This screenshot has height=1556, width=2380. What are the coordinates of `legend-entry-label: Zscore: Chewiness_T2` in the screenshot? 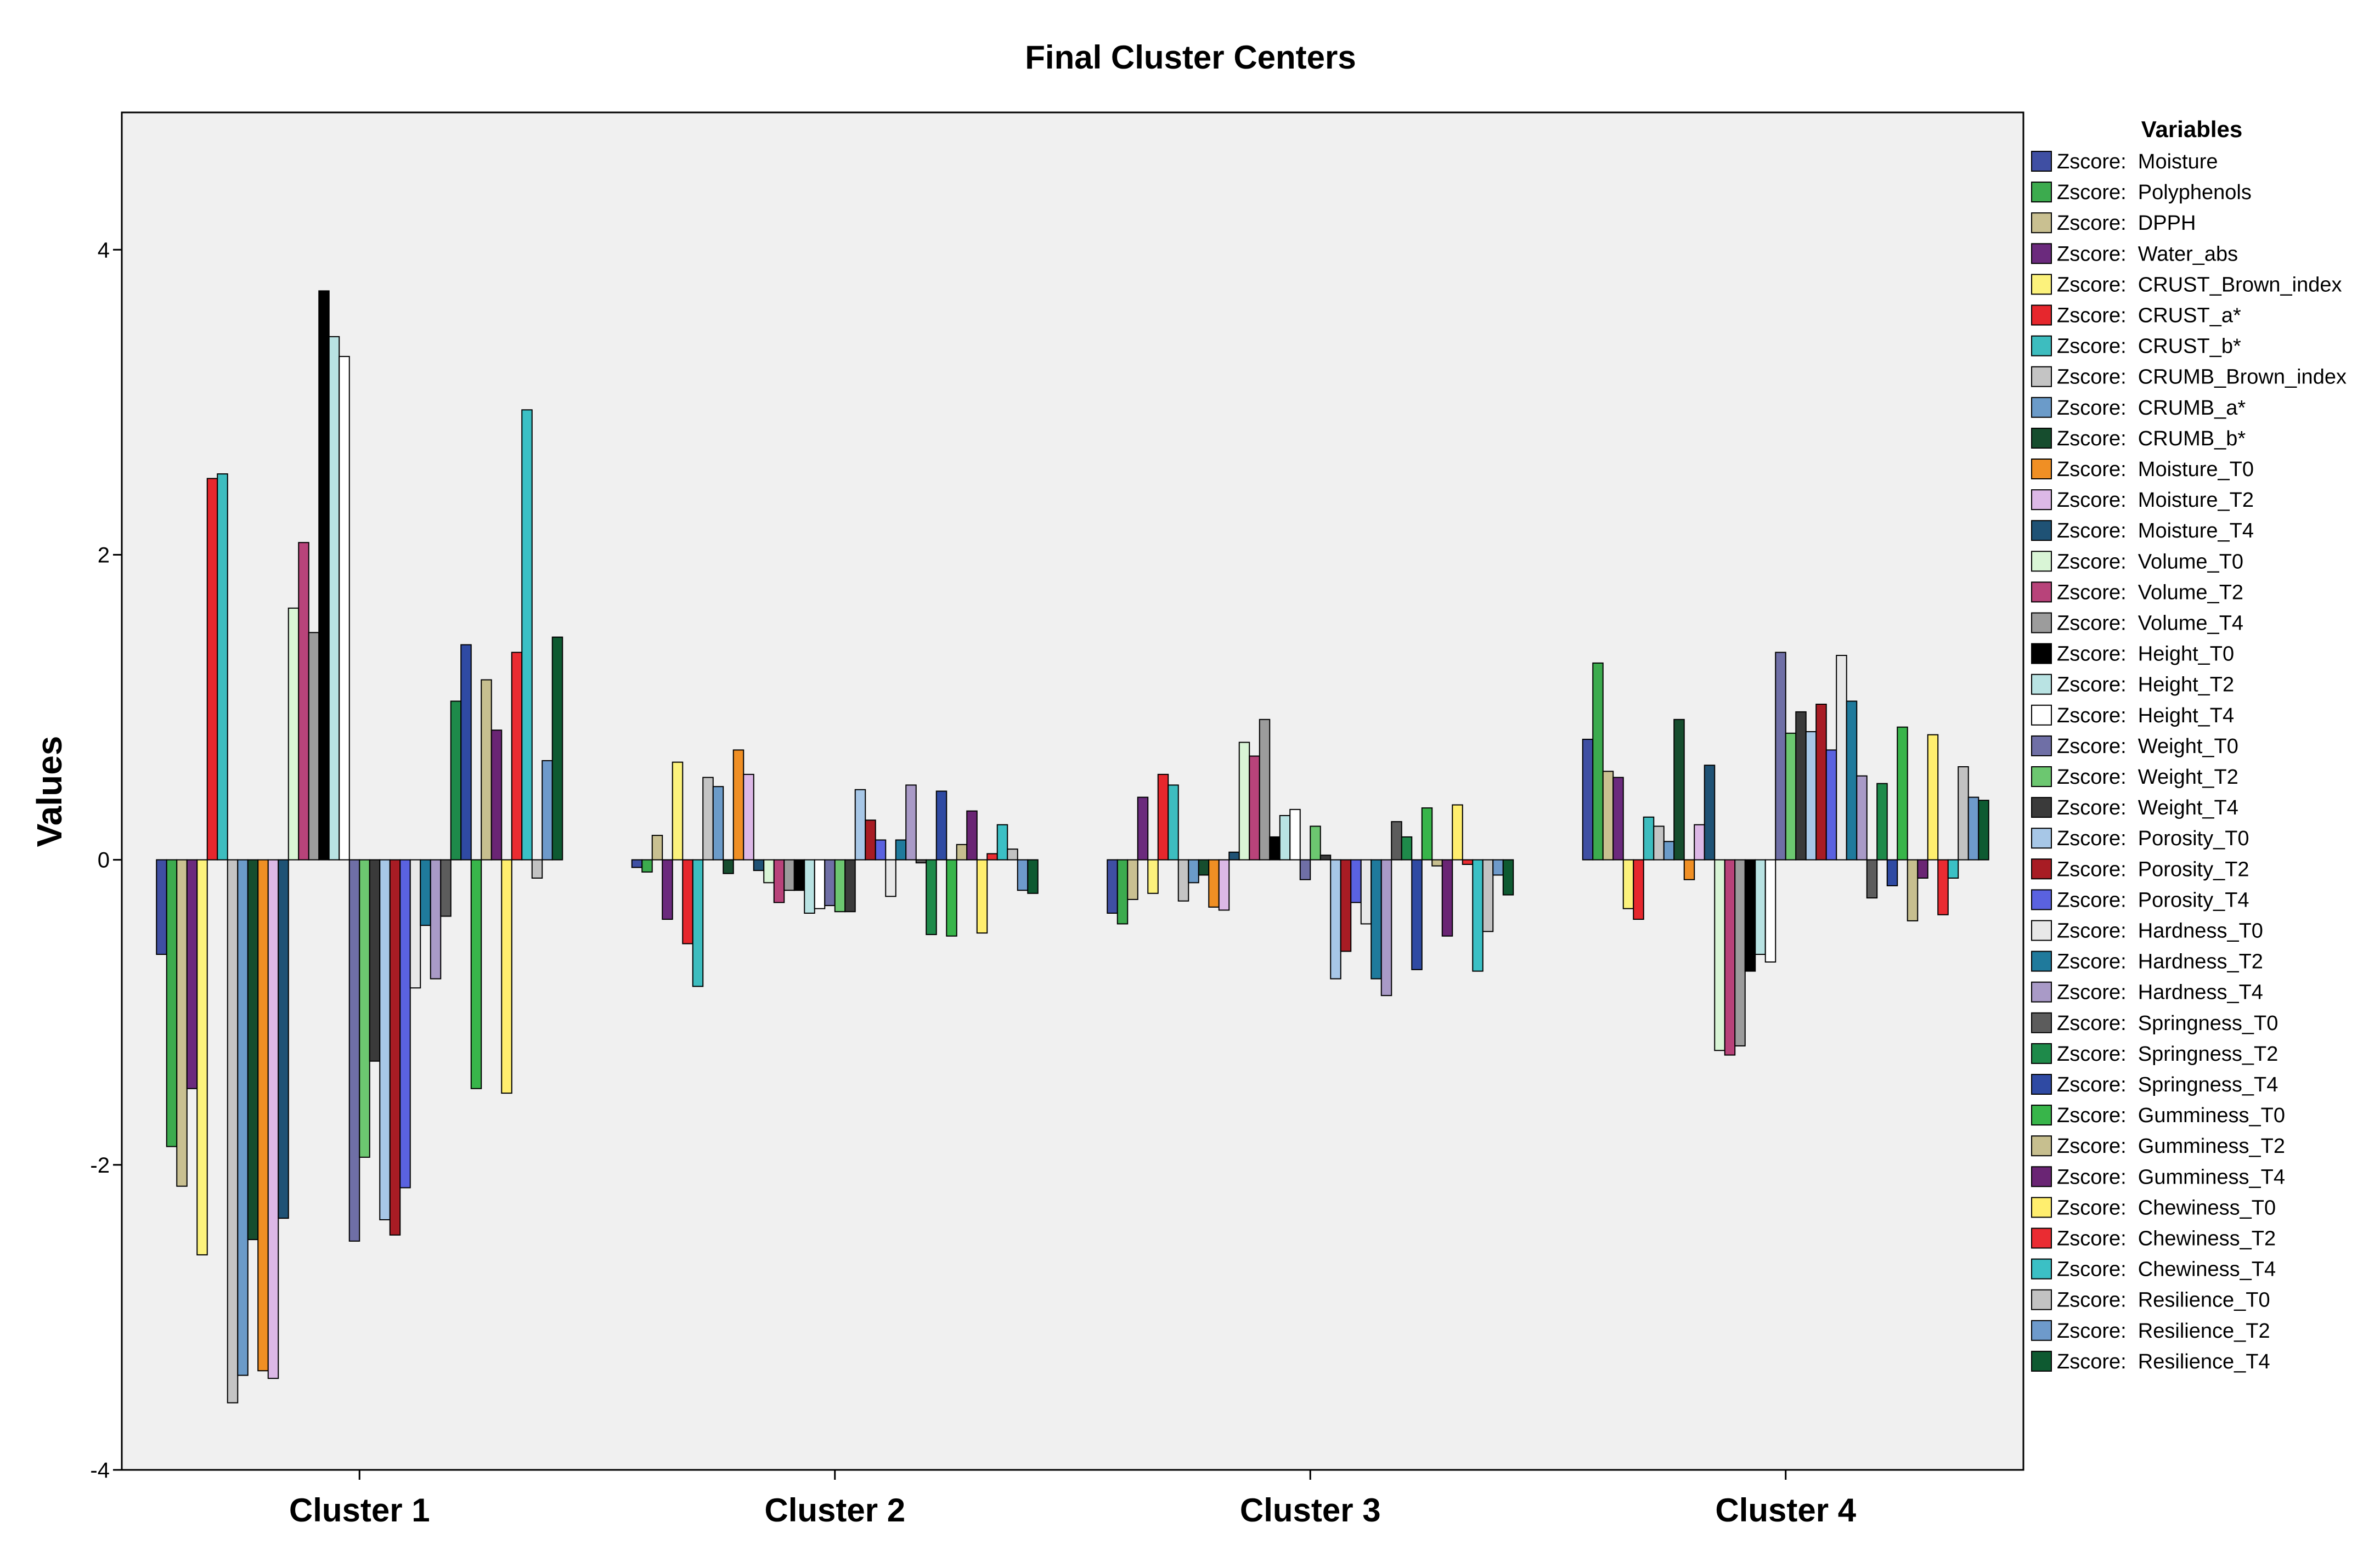 It's located at (2166, 1239).